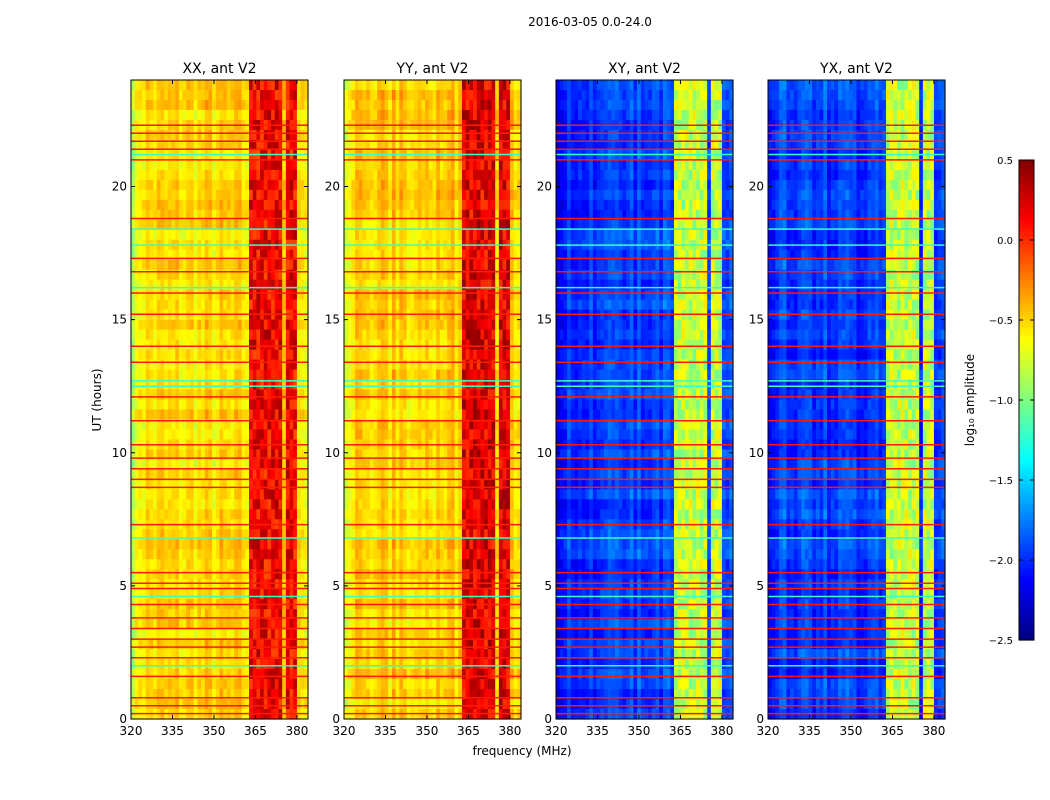 The image size is (1050, 800). What do you see at coordinates (119, 453) in the screenshot?
I see `y-tick-label: 10` at bounding box center [119, 453].